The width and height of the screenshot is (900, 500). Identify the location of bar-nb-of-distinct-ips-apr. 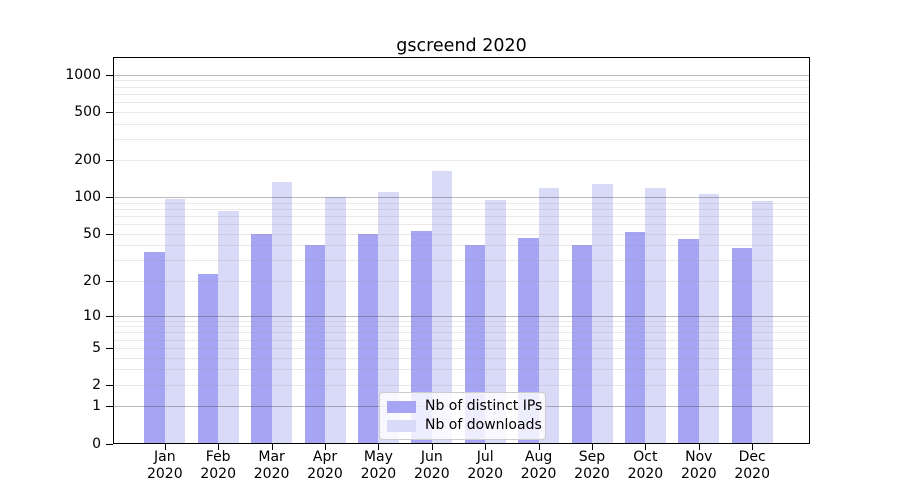
(314, 344).